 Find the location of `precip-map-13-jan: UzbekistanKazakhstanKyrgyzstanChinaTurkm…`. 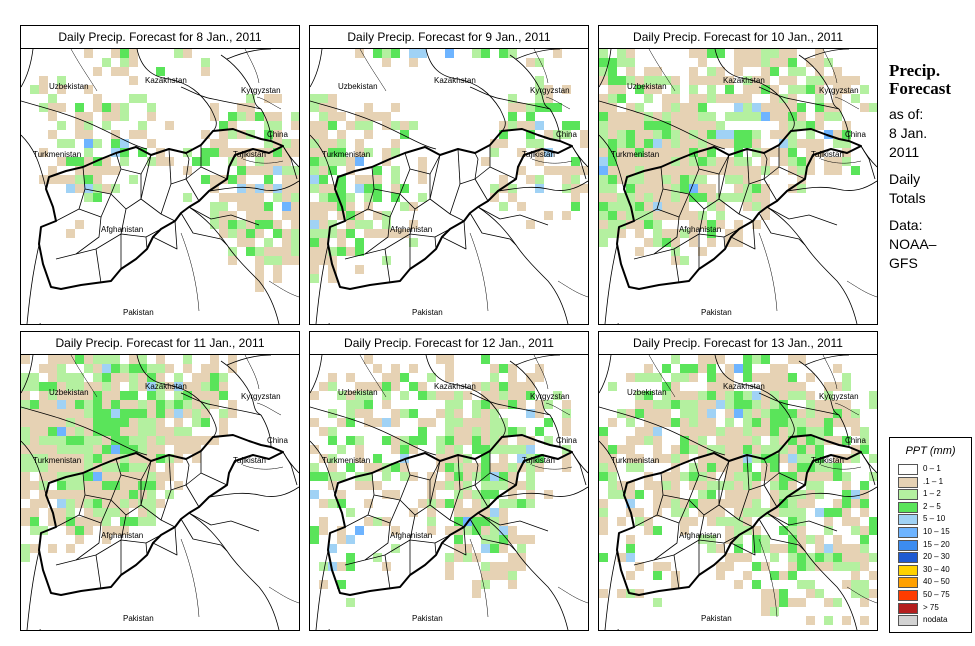

precip-map-13-jan: UzbekistanKazakhstanKyrgyzstanChinaTurkm… is located at coordinates (738, 492).